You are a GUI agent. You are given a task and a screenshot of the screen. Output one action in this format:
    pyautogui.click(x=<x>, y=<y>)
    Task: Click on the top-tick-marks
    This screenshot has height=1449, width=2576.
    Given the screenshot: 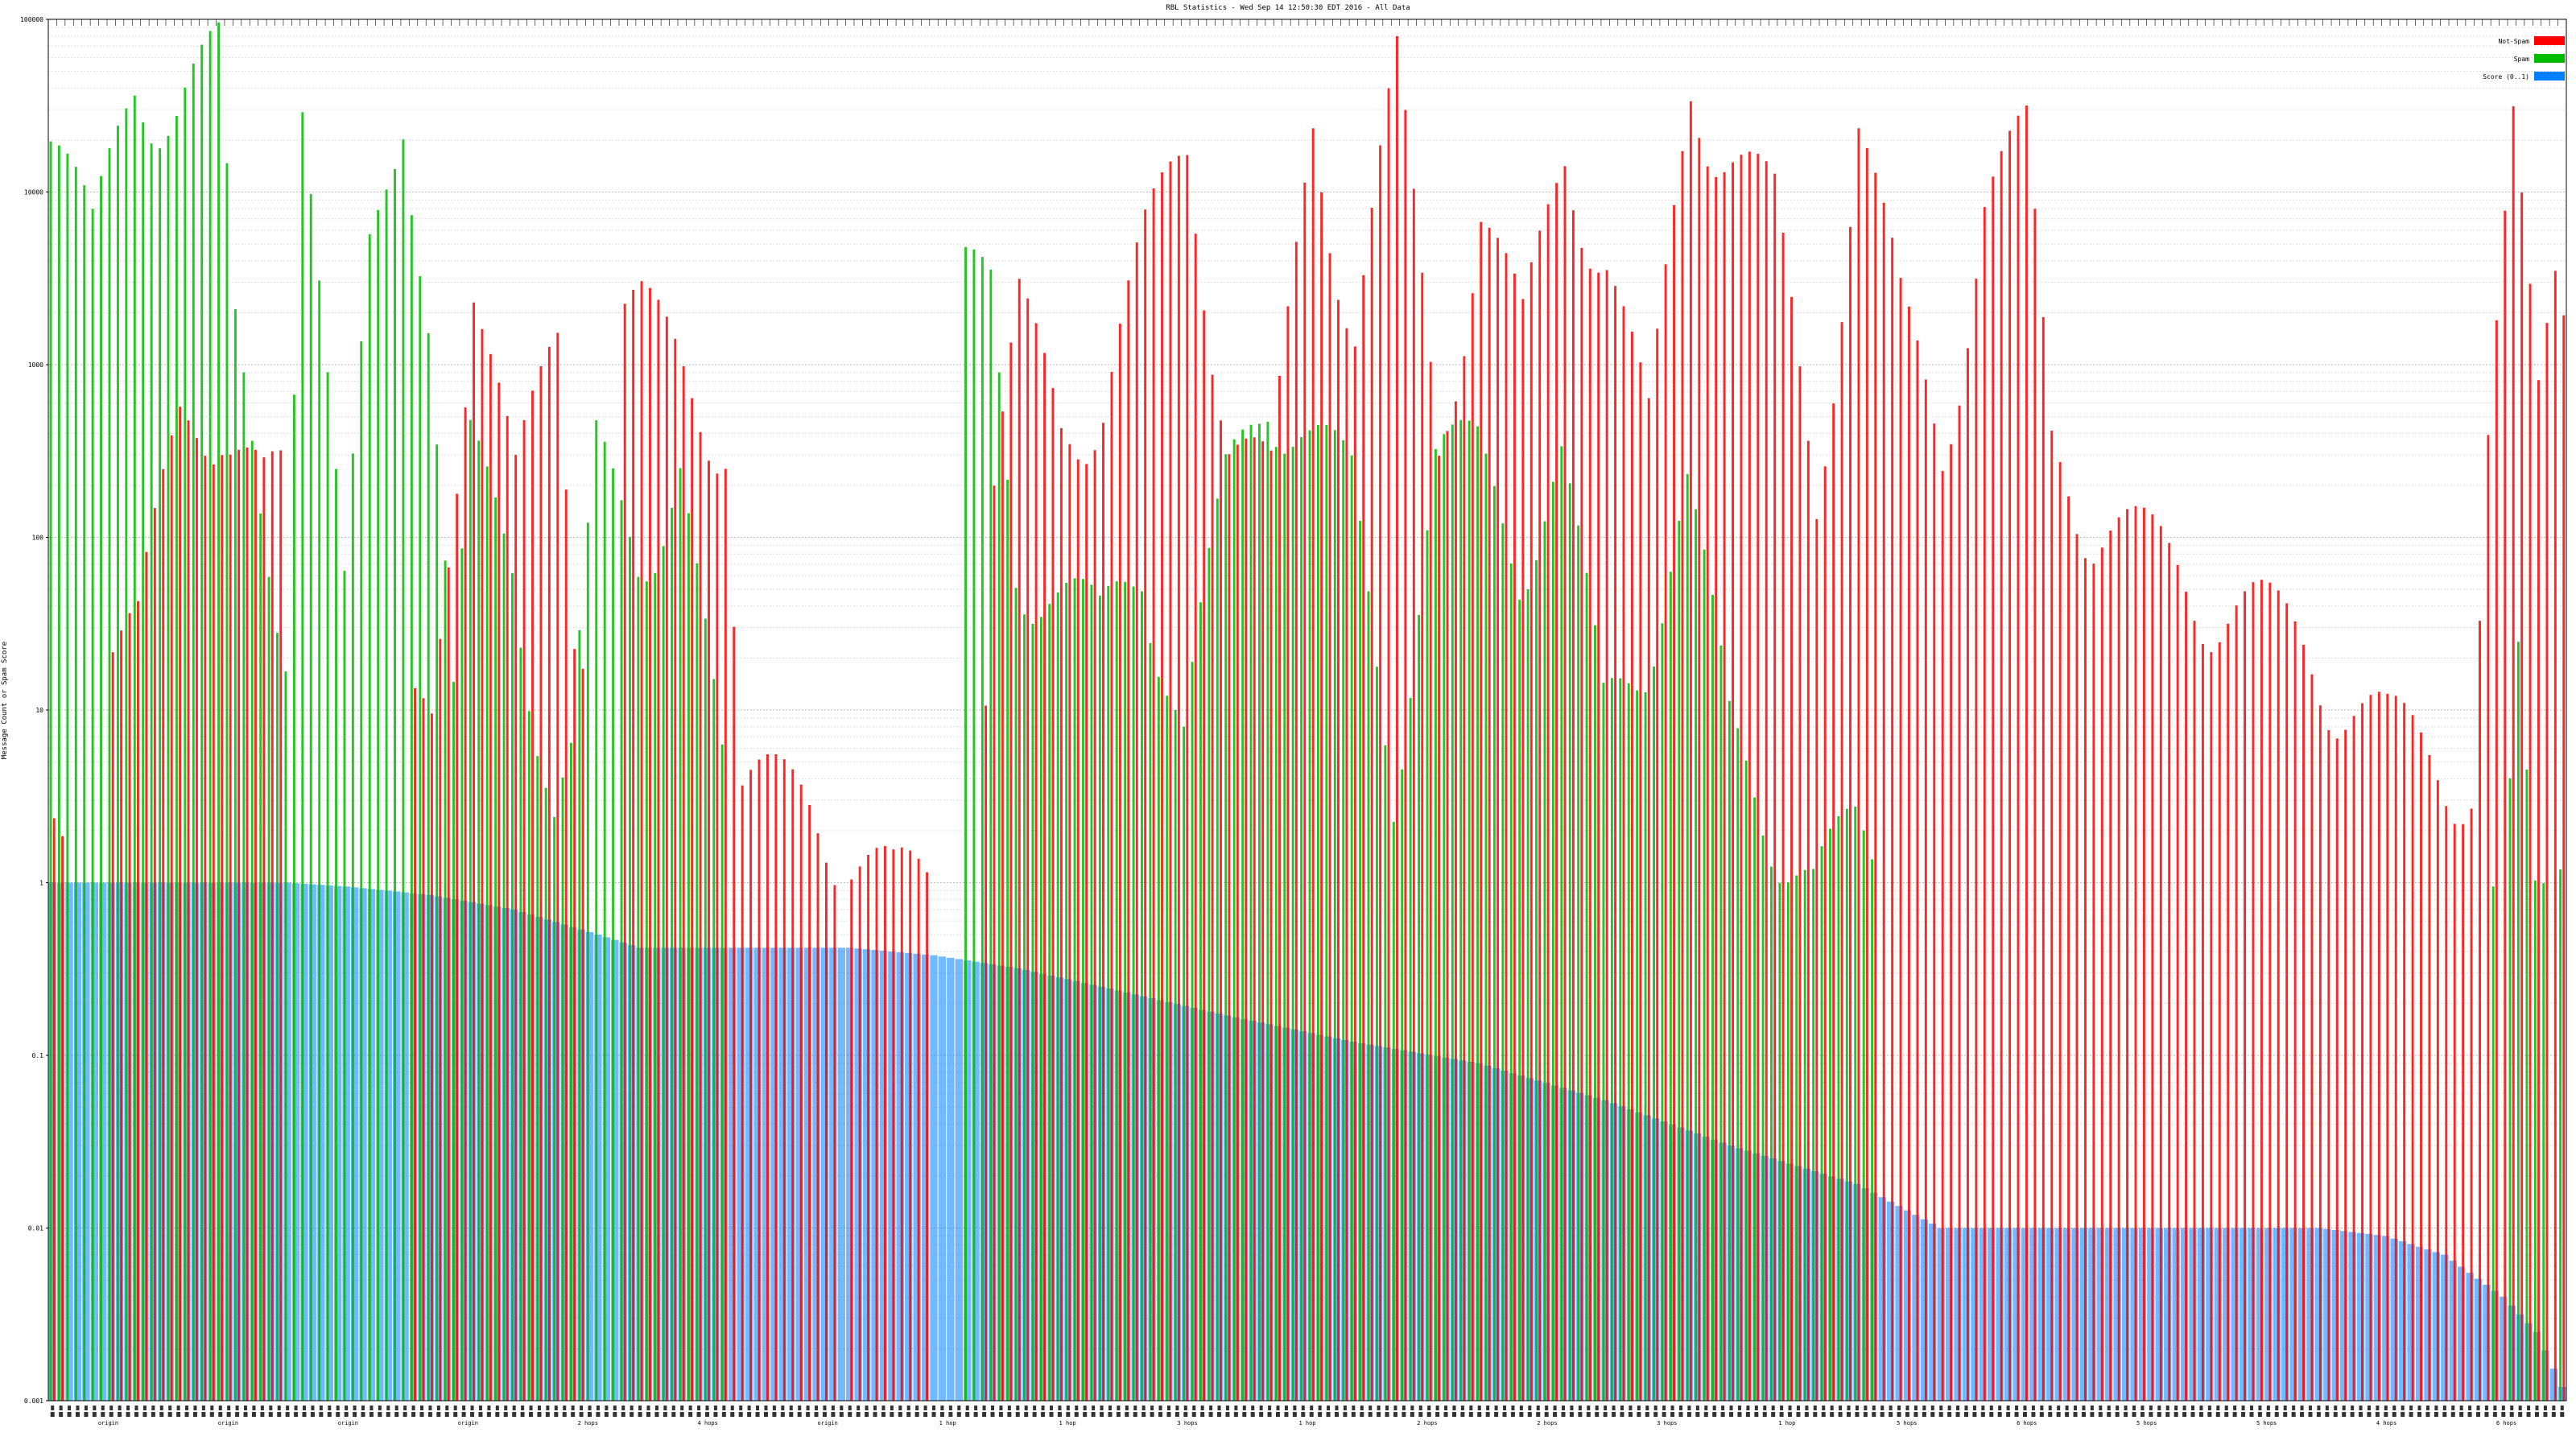 What is the action you would take?
    pyautogui.click(x=1307, y=22)
    